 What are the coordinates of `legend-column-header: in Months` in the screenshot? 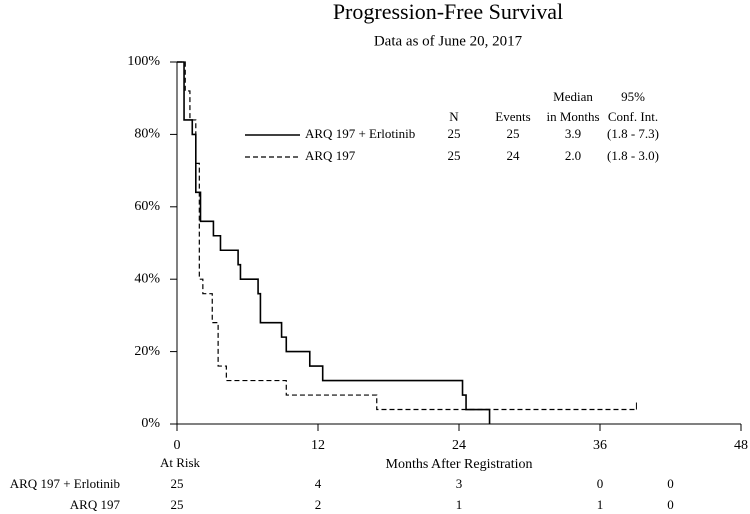 It's located at (572, 116).